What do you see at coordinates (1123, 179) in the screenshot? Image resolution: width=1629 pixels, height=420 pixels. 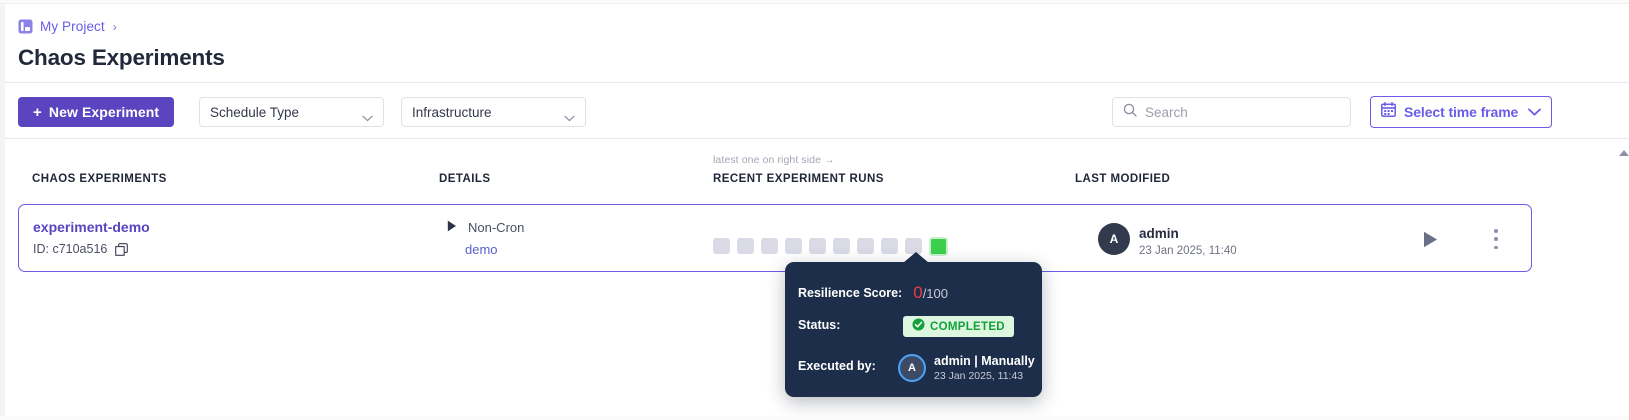 I see `column-header-last-modified: LAST MODIFIED` at bounding box center [1123, 179].